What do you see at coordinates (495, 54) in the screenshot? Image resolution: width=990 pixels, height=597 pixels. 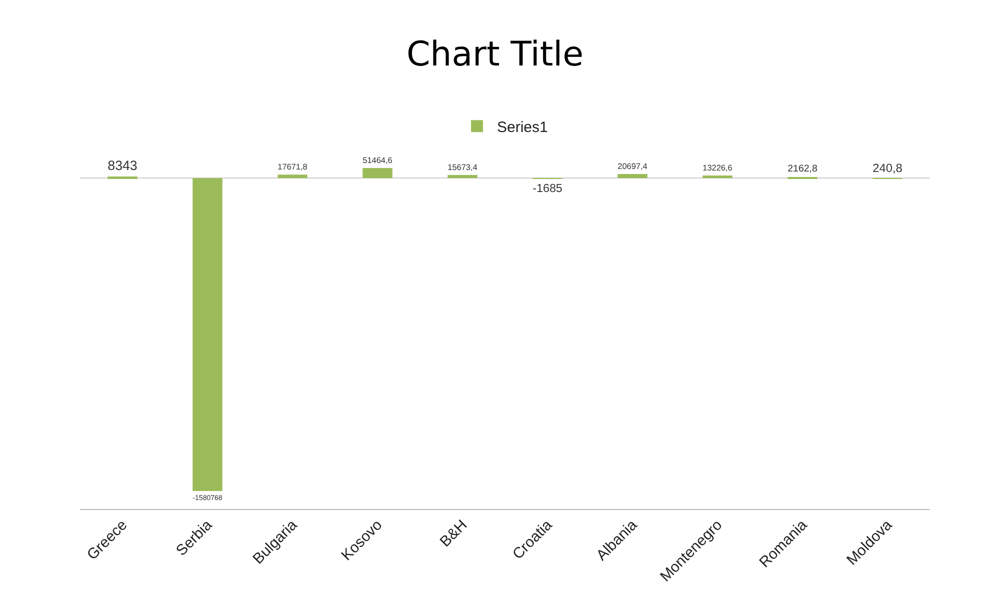 I see `chart-title: Chart Title` at bounding box center [495, 54].